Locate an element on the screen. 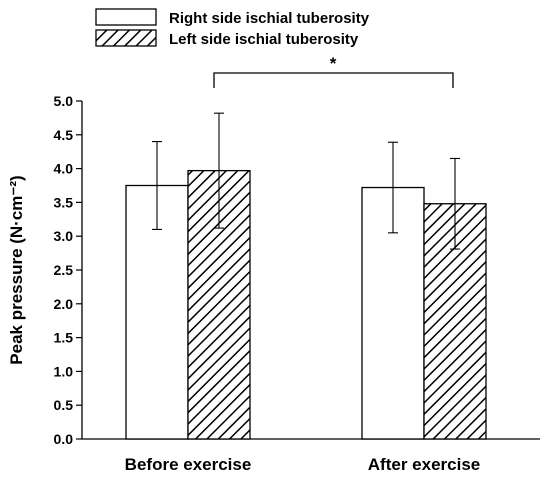 This screenshot has height=479, width=550. significance-line is located at coordinates (333, 80).